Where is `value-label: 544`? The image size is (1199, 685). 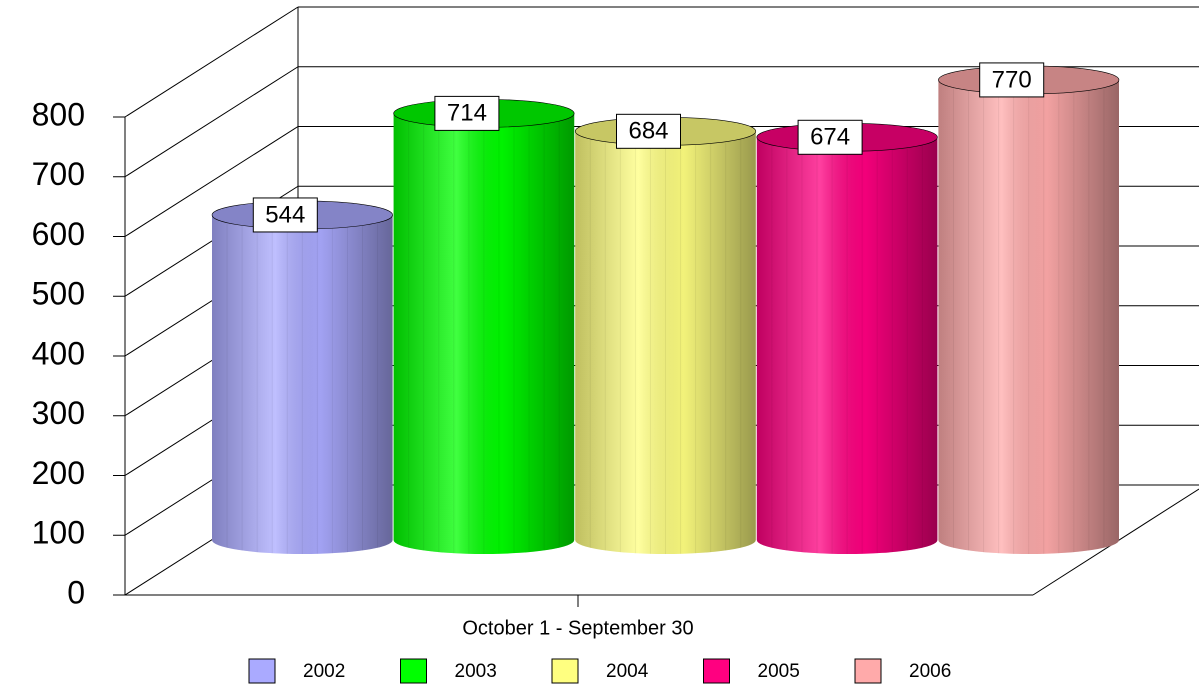 value-label: 544 is located at coordinates (285, 214).